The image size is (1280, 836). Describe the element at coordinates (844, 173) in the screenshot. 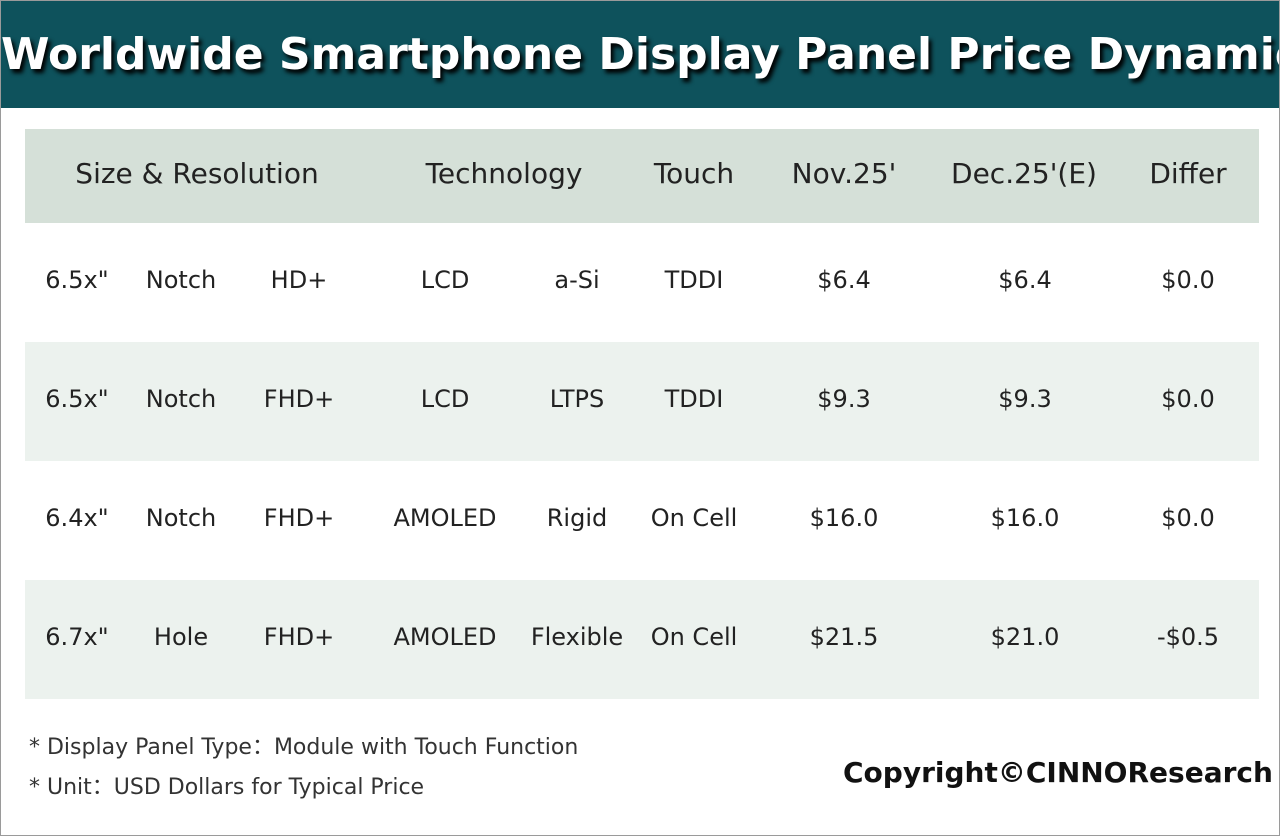

I see `header-cell: Nov.25'` at that location.